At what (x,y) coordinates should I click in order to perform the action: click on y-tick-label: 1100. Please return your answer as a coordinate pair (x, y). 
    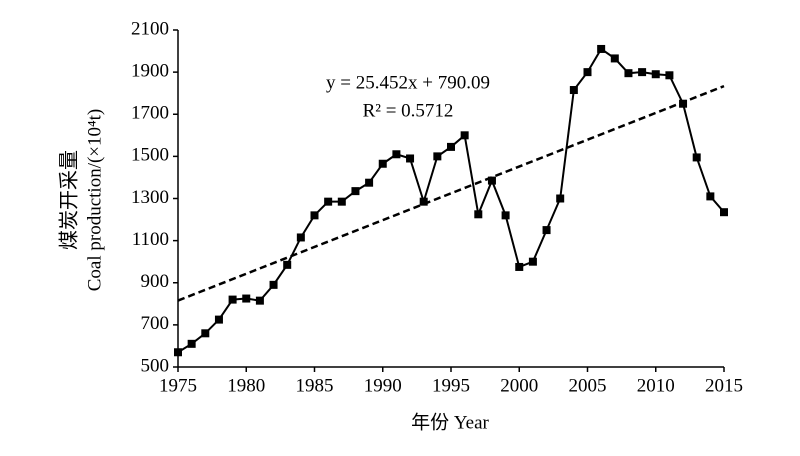
    Looking at the image, I should click on (150, 239).